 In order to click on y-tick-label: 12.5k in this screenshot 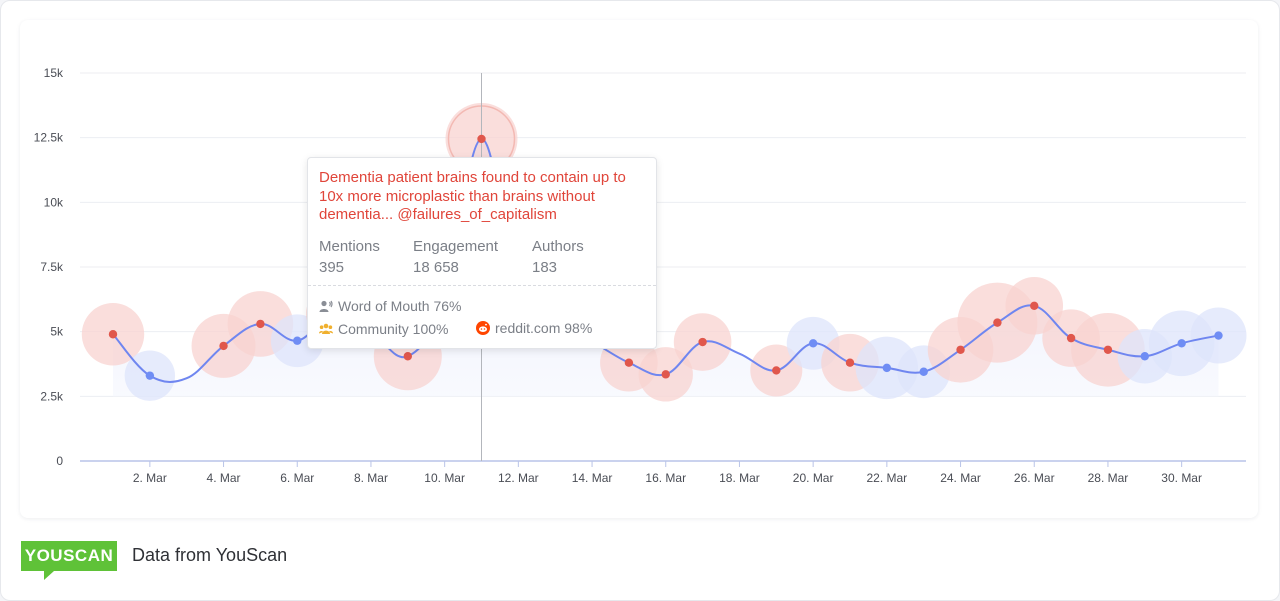, I will do `click(49, 138)`.